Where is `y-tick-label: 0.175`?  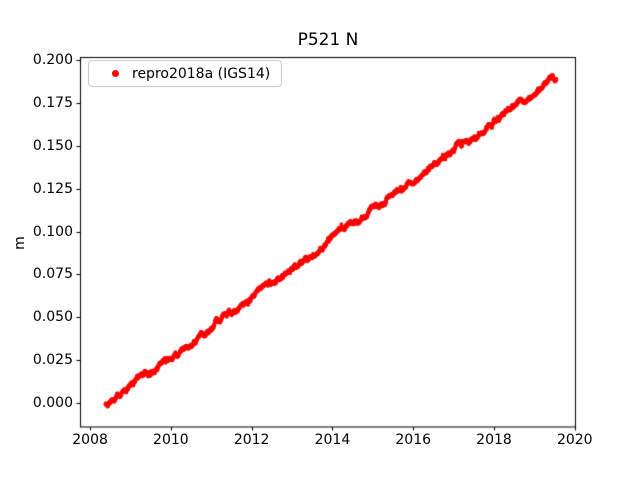 y-tick-label: 0.175 is located at coordinates (52, 102).